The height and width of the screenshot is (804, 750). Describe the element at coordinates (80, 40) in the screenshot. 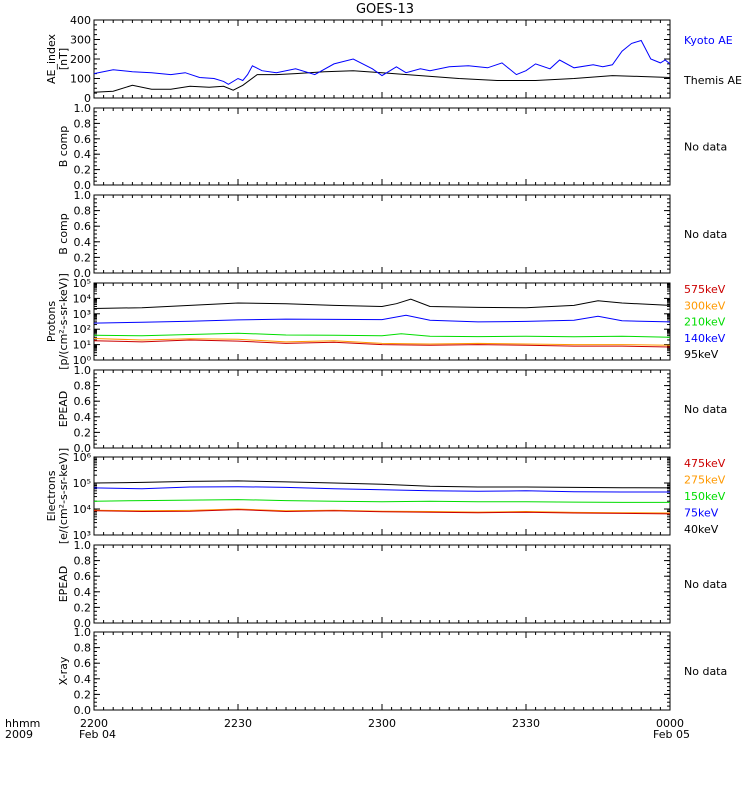

I see `y-tick-label: 300` at that location.